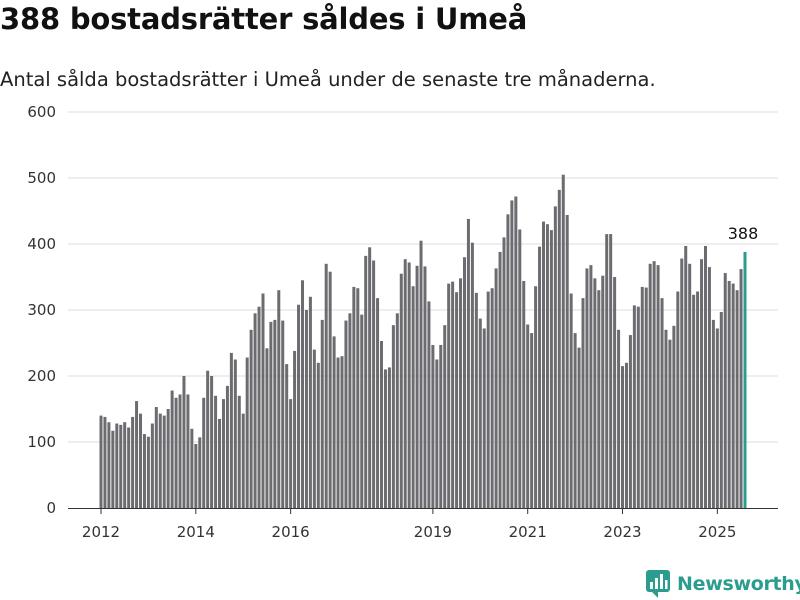 The image size is (800, 600). What do you see at coordinates (41, 310) in the screenshot?
I see `y-tick-label: 300` at bounding box center [41, 310].